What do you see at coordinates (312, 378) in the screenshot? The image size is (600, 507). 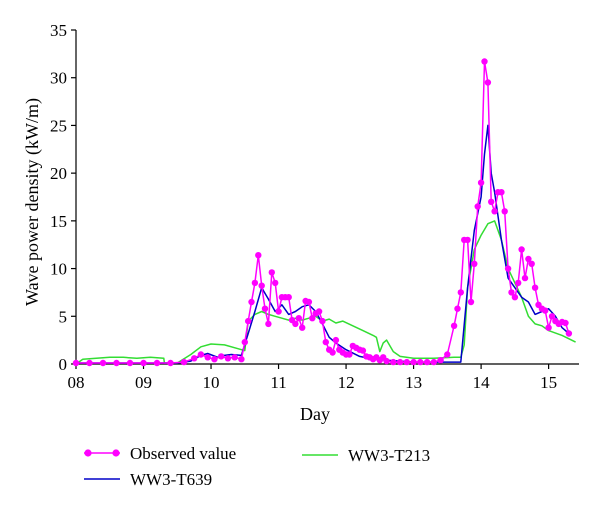 I see `x-ticks: 08 09 10 11 12 13 14 15` at bounding box center [312, 378].